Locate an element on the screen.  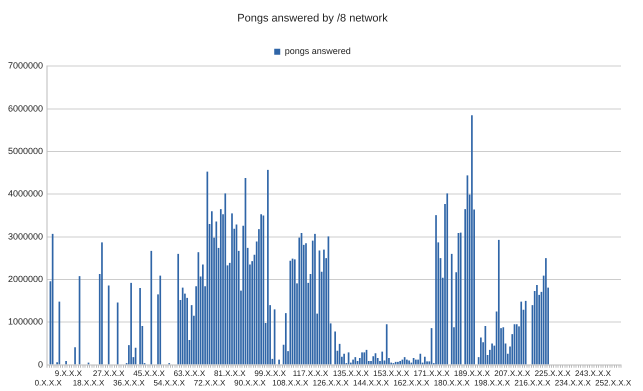
x-tick-label: 243.X.X.X is located at coordinates (593, 373).